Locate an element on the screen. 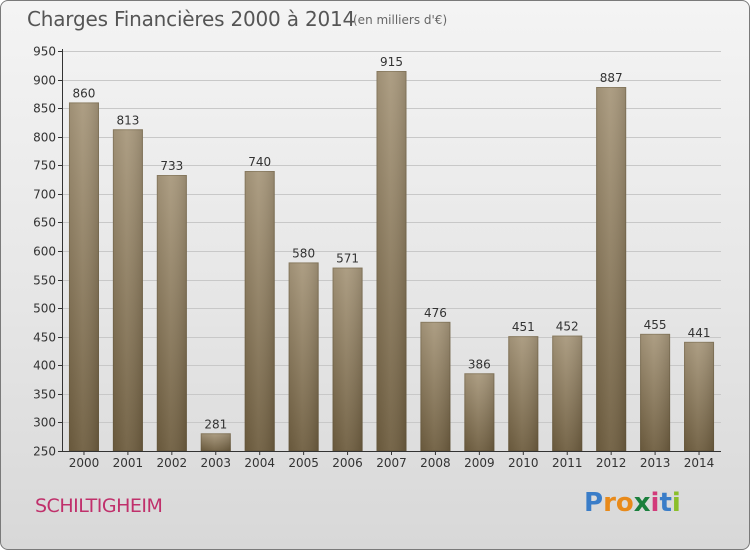  logo-letter: P is located at coordinates (594, 503).